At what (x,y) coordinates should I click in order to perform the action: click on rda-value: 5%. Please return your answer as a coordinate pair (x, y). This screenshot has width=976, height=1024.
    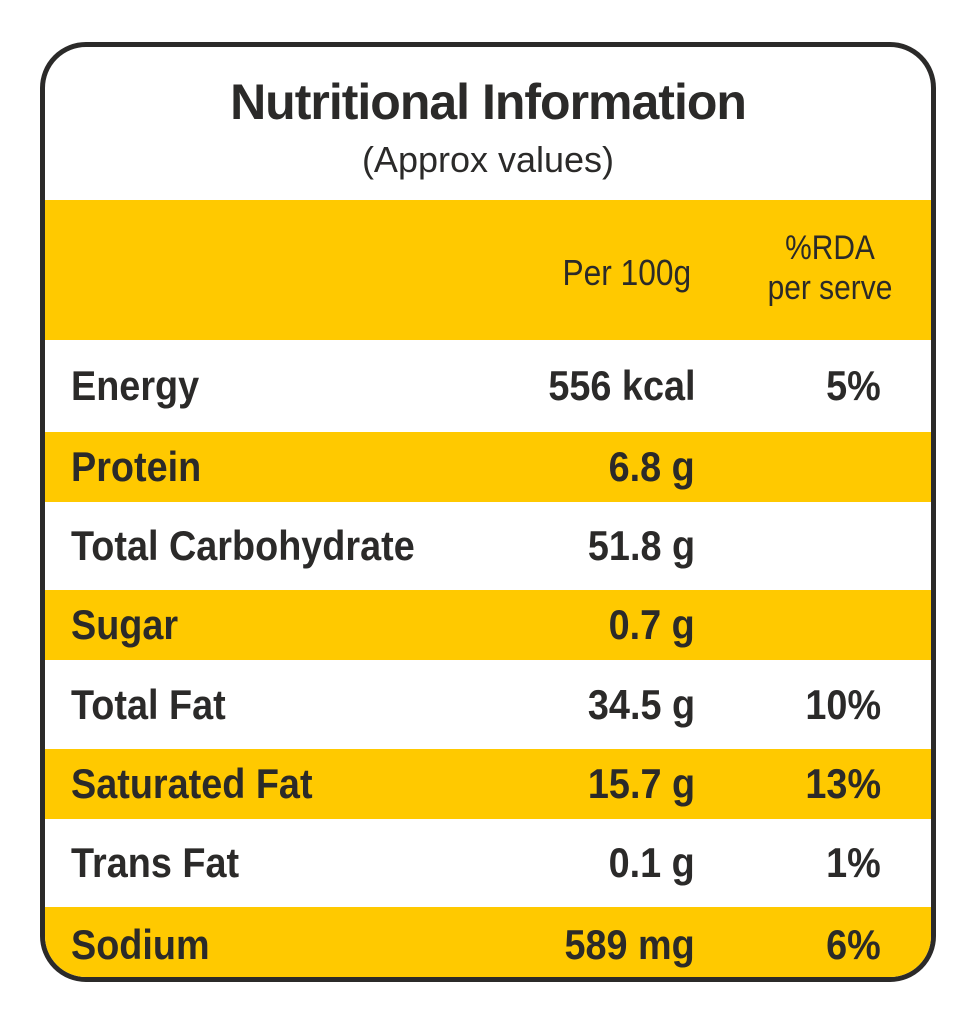
    Looking at the image, I should click on (853, 385).